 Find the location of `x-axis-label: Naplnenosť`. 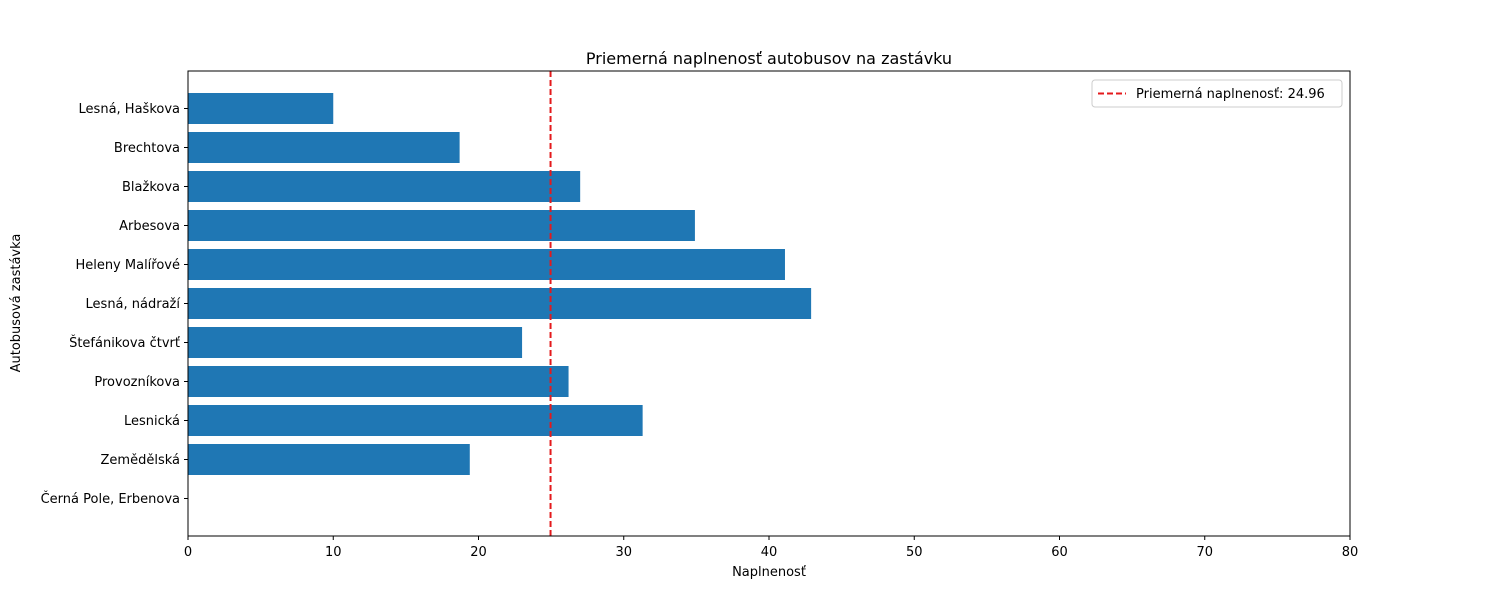

x-axis-label: Naplnenosť is located at coordinates (769, 572).